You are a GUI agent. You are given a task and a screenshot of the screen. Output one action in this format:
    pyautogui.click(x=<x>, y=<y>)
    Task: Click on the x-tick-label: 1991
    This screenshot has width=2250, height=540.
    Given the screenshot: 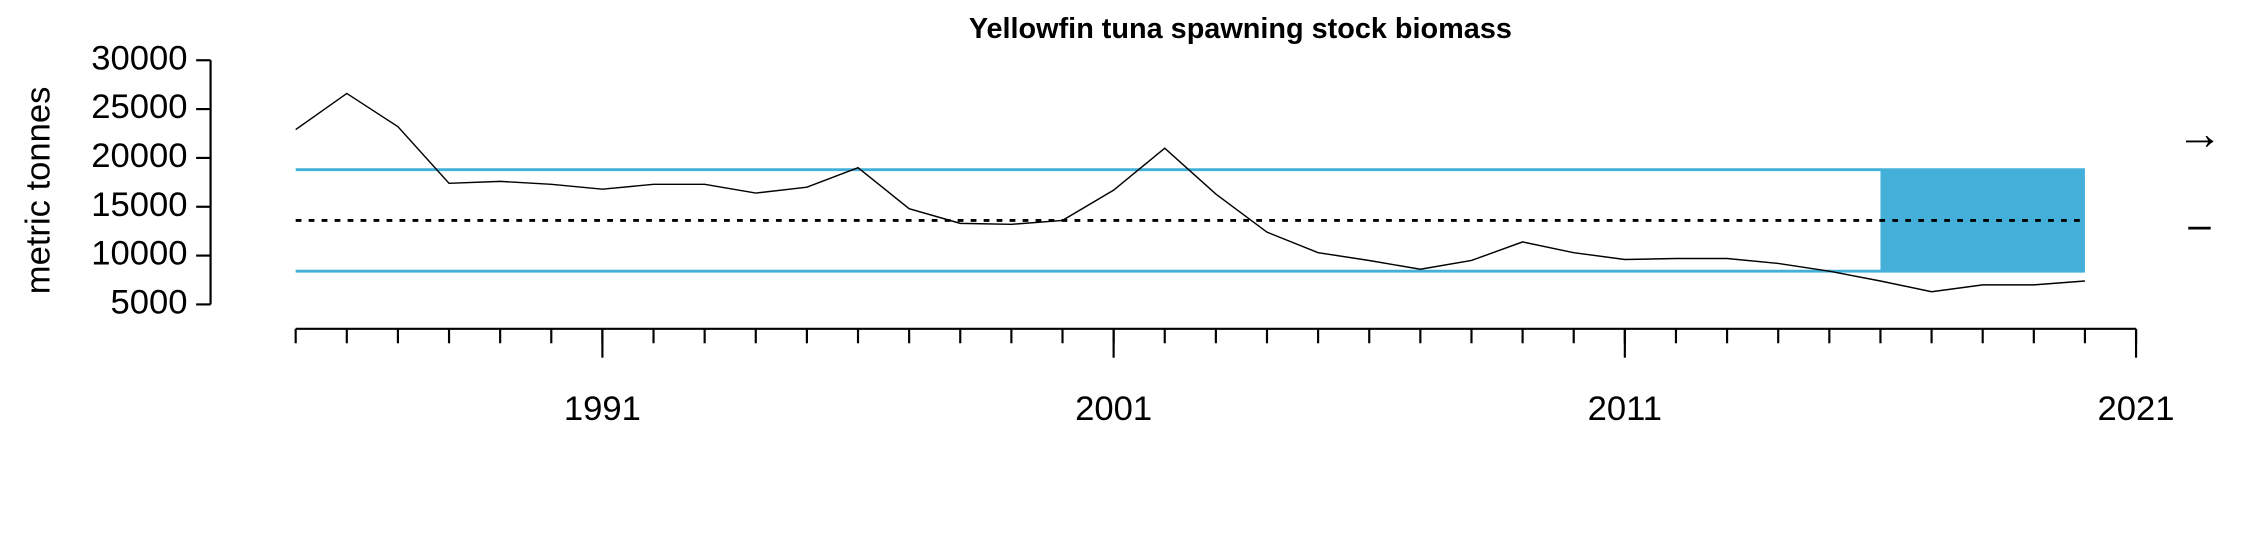 What is the action you would take?
    pyautogui.click(x=602, y=409)
    